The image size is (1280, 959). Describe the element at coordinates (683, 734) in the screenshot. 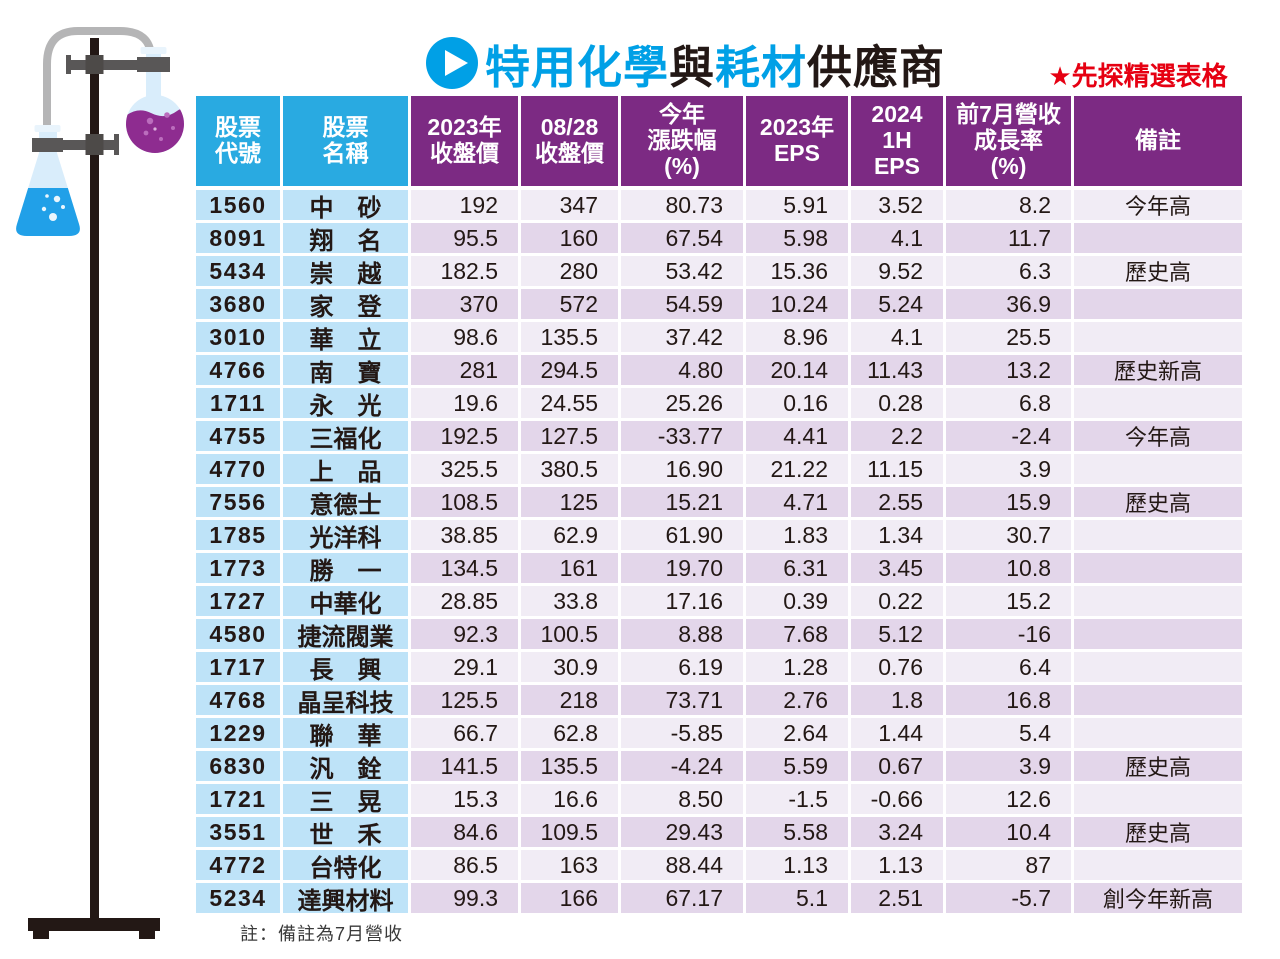

I see `row-17-ytd-change: -5.85` at that location.